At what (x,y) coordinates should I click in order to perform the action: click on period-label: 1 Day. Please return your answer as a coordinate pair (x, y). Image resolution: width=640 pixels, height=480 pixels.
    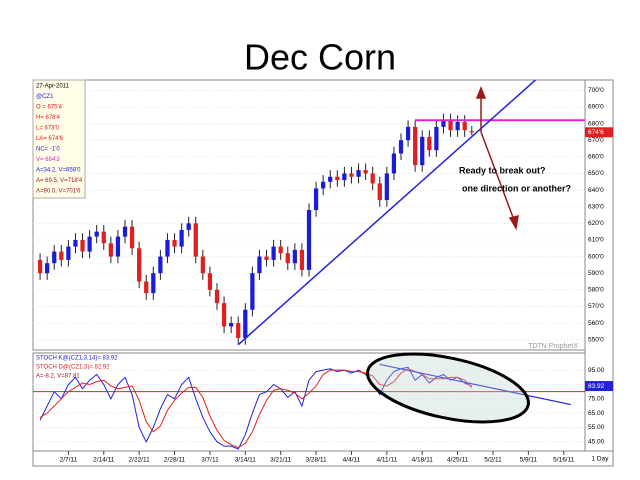
    Looking at the image, I should click on (601, 459).